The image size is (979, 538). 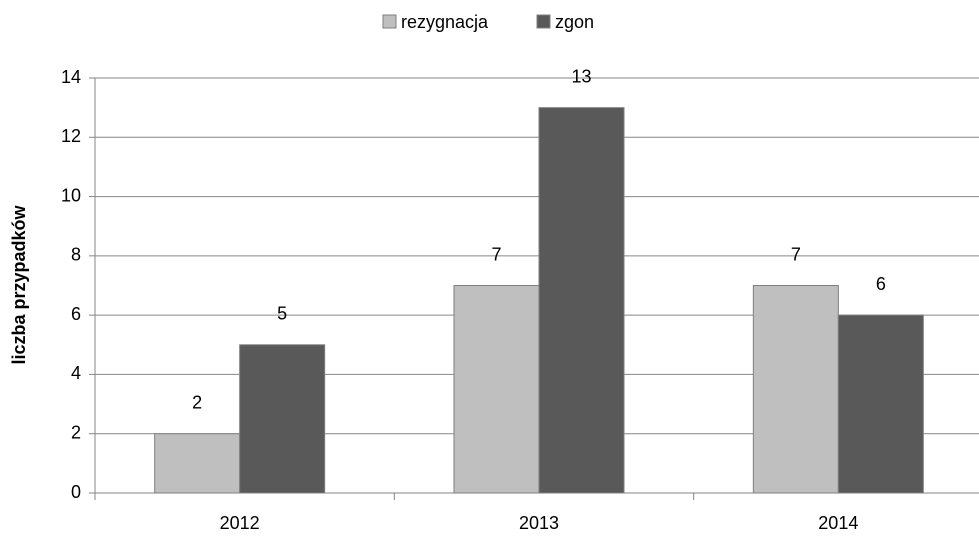 I want to click on data-label: 2, so click(x=197, y=402).